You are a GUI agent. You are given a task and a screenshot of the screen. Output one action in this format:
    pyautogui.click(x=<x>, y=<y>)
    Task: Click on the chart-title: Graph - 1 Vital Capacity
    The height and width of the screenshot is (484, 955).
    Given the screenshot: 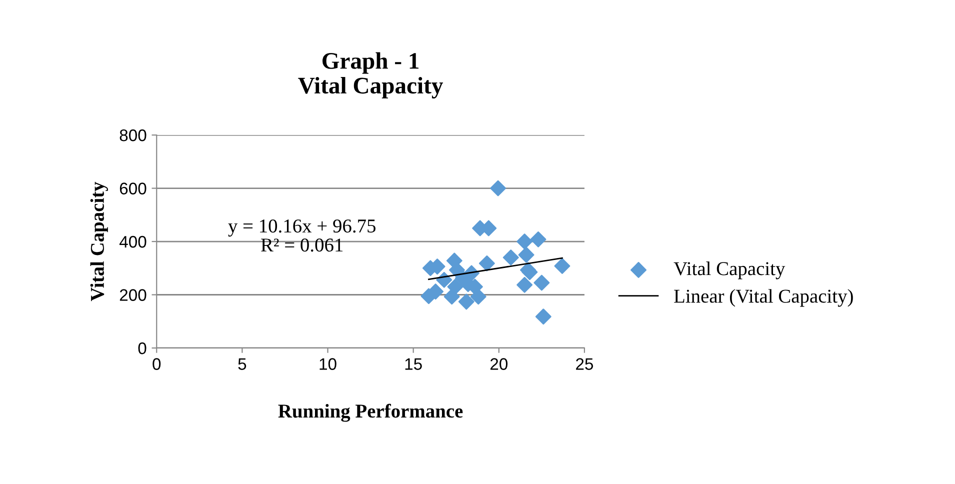 What is the action you would take?
    pyautogui.click(x=370, y=75)
    